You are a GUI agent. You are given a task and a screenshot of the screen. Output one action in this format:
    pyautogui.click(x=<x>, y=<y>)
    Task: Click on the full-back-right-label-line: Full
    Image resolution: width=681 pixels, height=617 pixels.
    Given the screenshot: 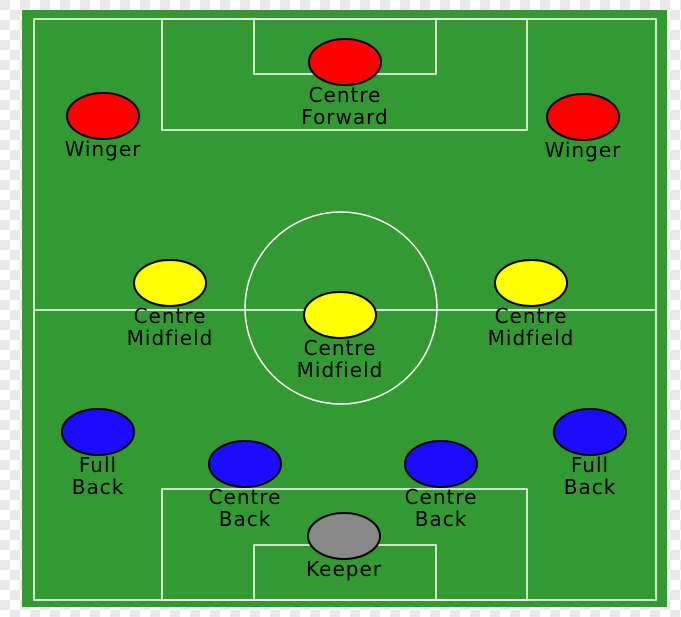 What is the action you would take?
    pyautogui.click(x=590, y=465)
    